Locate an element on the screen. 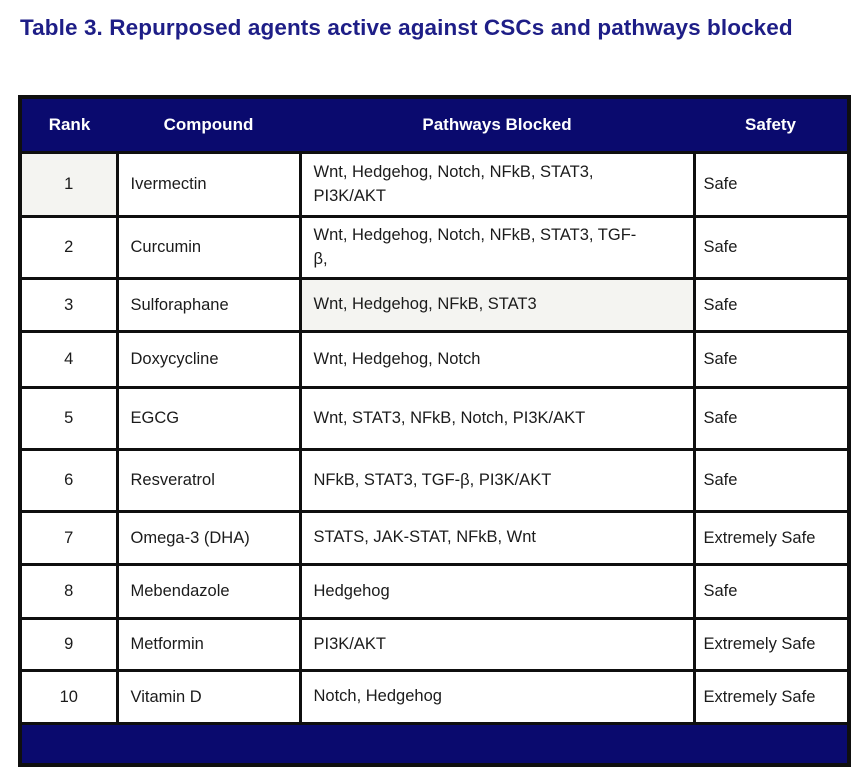 This screenshot has width=863, height=784. compound-cell: Vitamin D is located at coordinates (208, 697).